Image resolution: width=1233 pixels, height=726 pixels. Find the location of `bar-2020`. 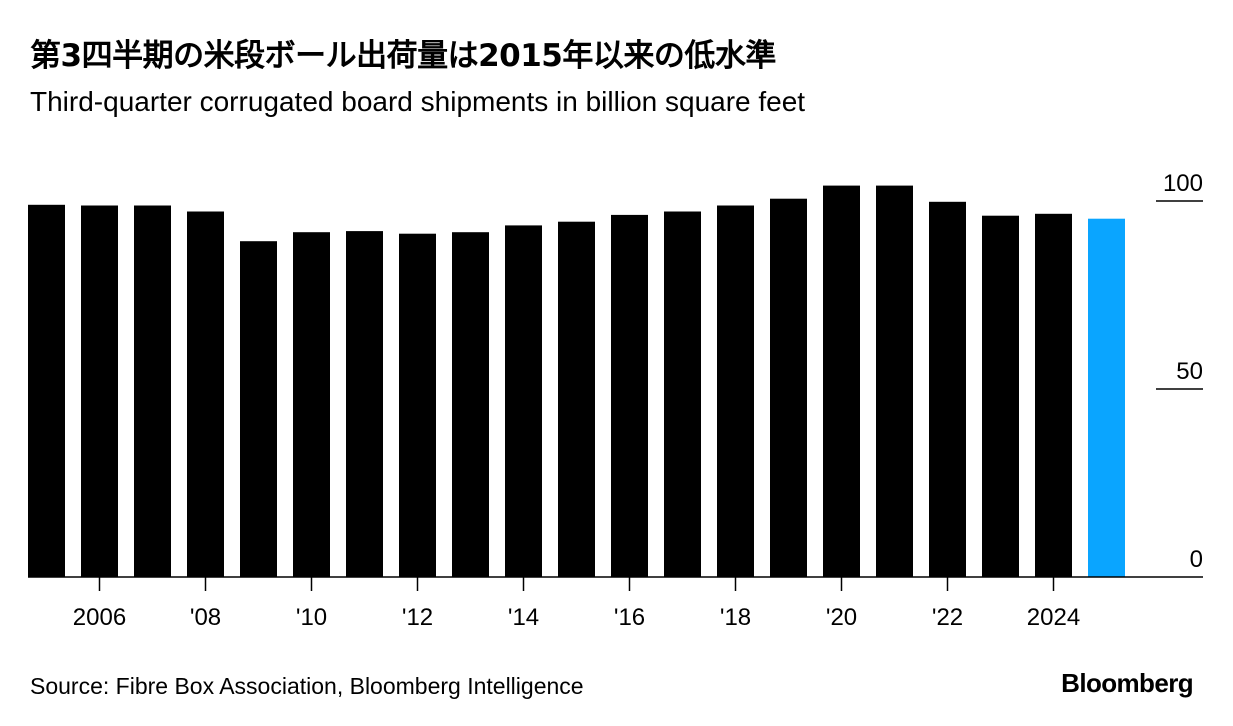

bar-2020 is located at coordinates (841, 381).